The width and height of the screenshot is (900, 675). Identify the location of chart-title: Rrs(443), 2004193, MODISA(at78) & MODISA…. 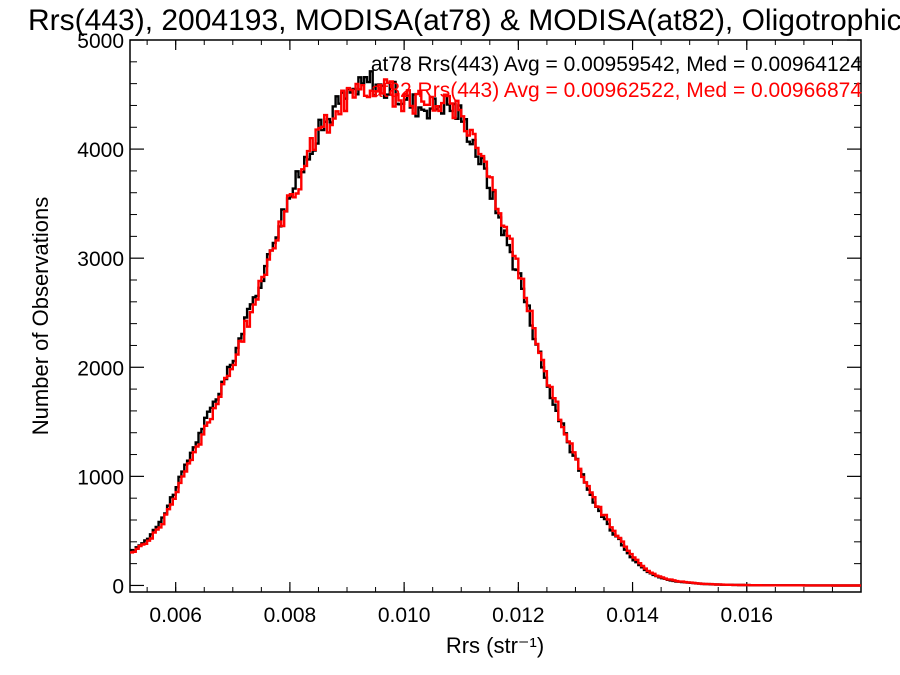
(464, 20).